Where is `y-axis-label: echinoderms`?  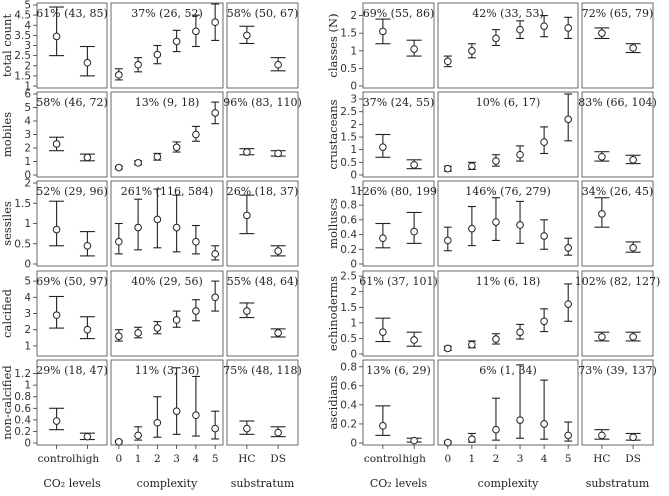 y-axis-label: echinoderms is located at coordinates (333, 313).